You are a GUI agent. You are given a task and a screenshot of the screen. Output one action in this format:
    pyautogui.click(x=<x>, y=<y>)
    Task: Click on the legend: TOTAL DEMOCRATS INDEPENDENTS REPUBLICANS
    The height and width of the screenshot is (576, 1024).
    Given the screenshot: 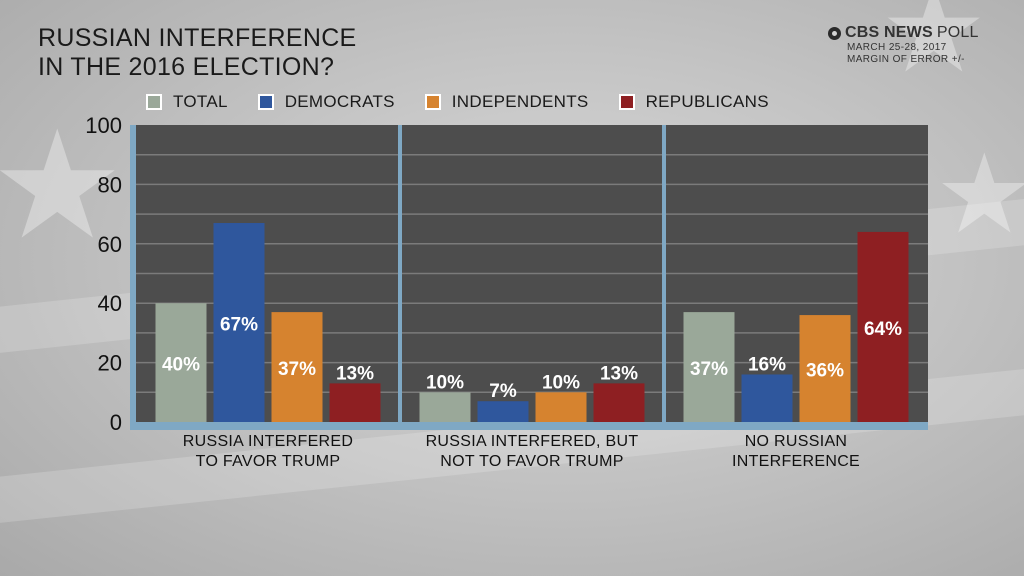 What is the action you would take?
    pyautogui.click(x=472, y=102)
    